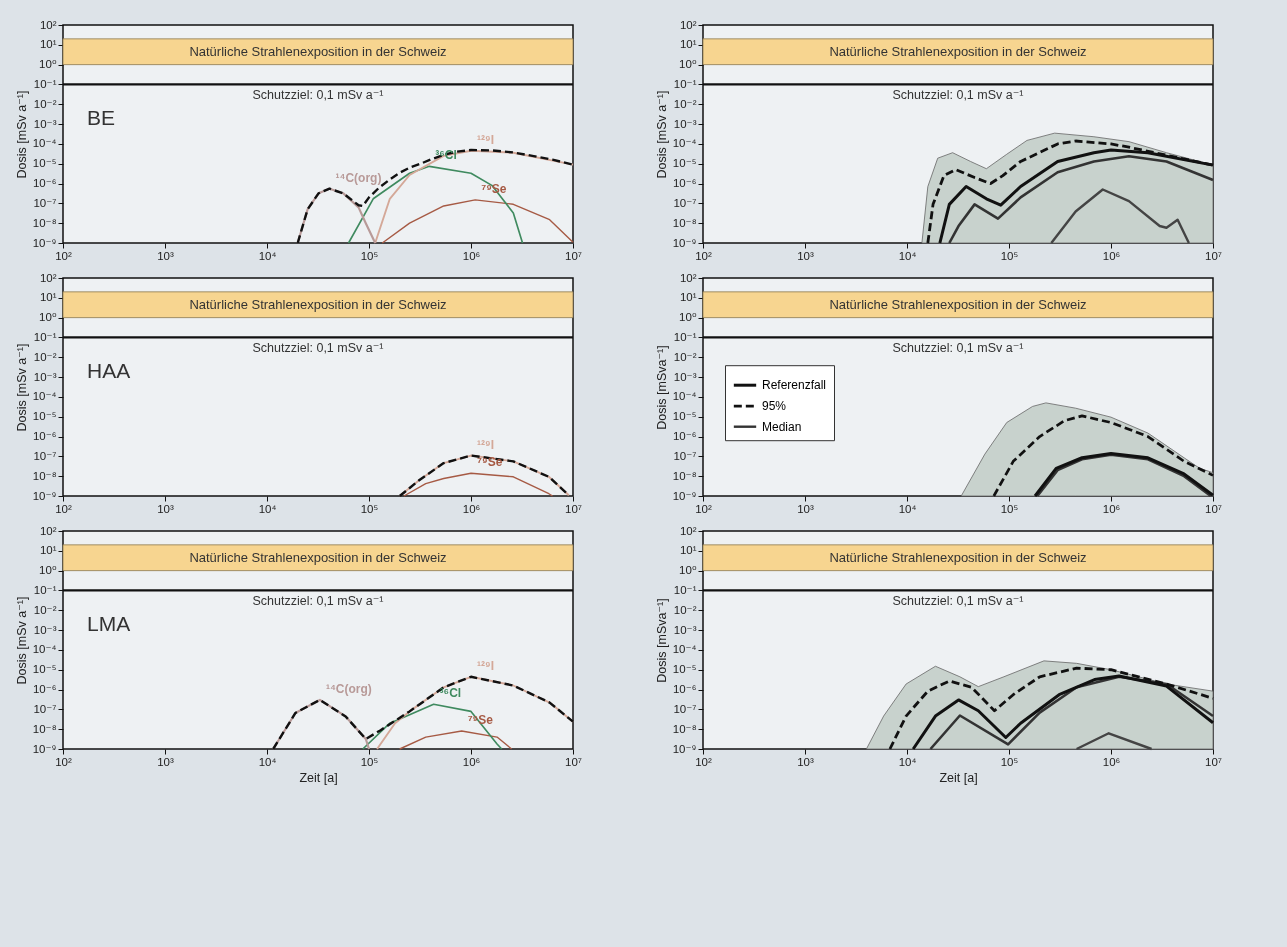 Image resolution: width=1287 pixels, height=947 pixels. I want to click on legend-label: 95%, so click(774, 406).